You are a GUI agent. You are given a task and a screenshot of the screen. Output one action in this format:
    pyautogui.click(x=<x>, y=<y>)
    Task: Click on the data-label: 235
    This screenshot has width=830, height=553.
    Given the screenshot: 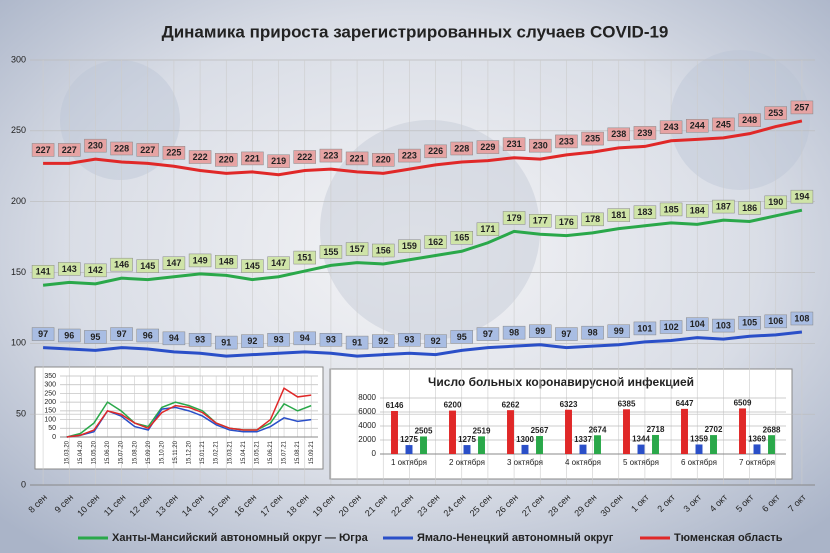 What is the action you would take?
    pyautogui.click(x=592, y=138)
    